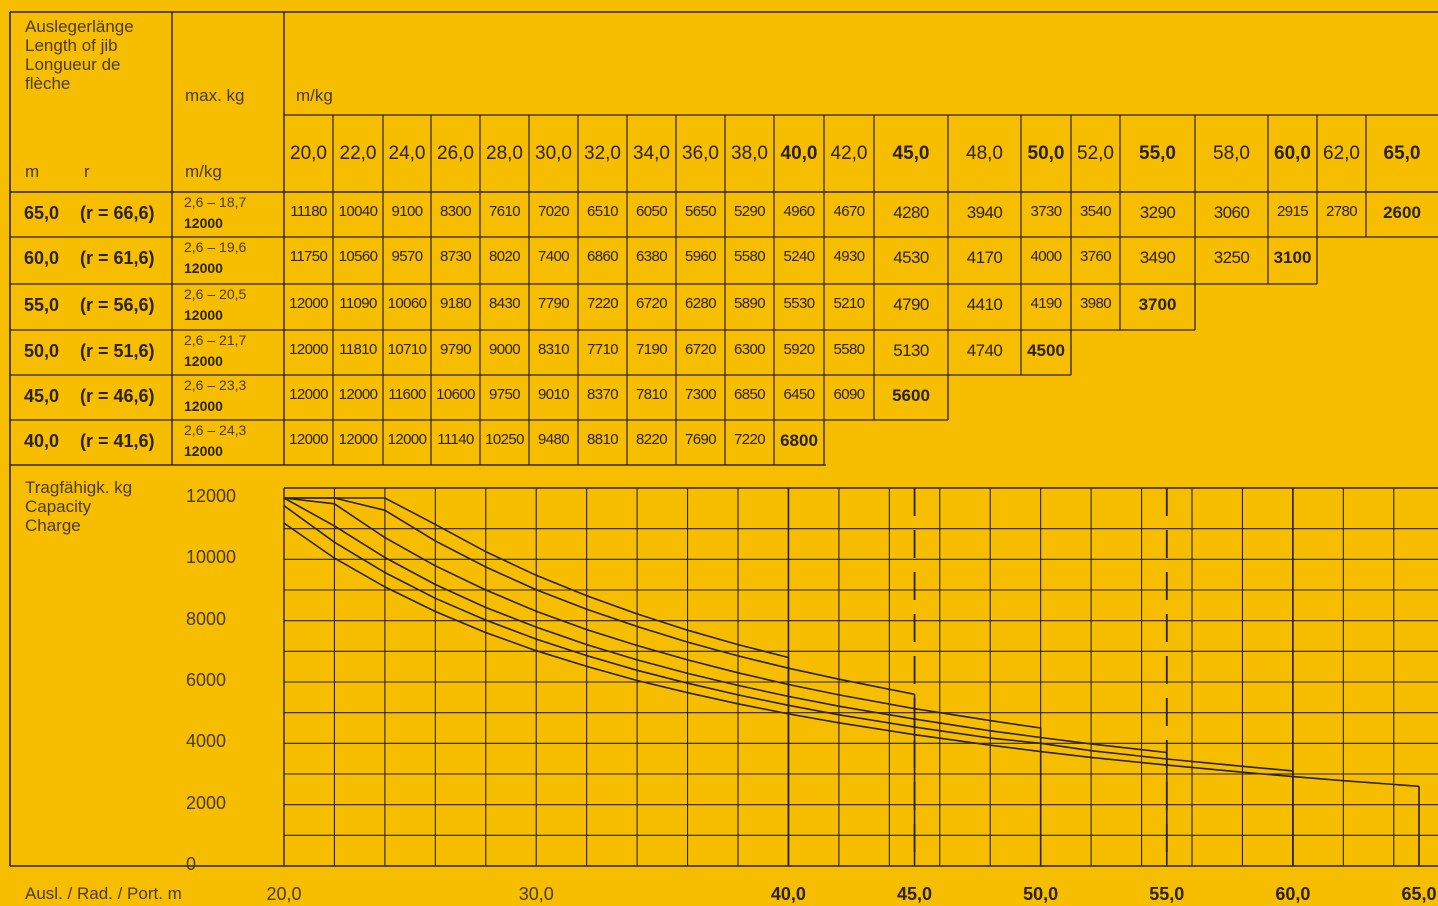  I want to click on radius-header: 52,0, so click(1095, 153).